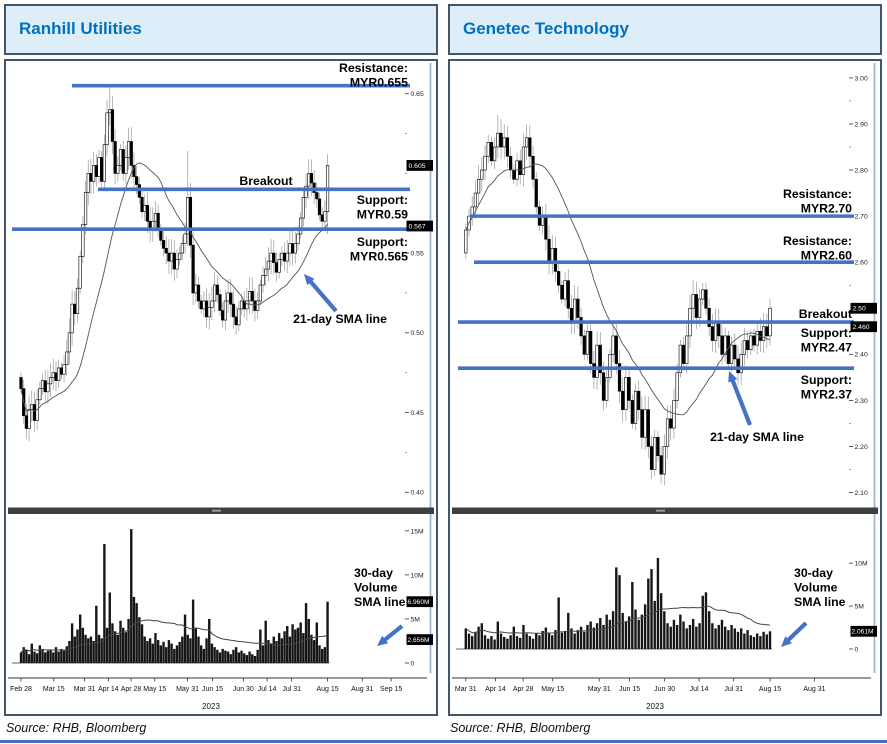 The width and height of the screenshot is (887, 744). Describe the element at coordinates (417, 333) in the screenshot. I see `svg-text: 0.50` at that location.